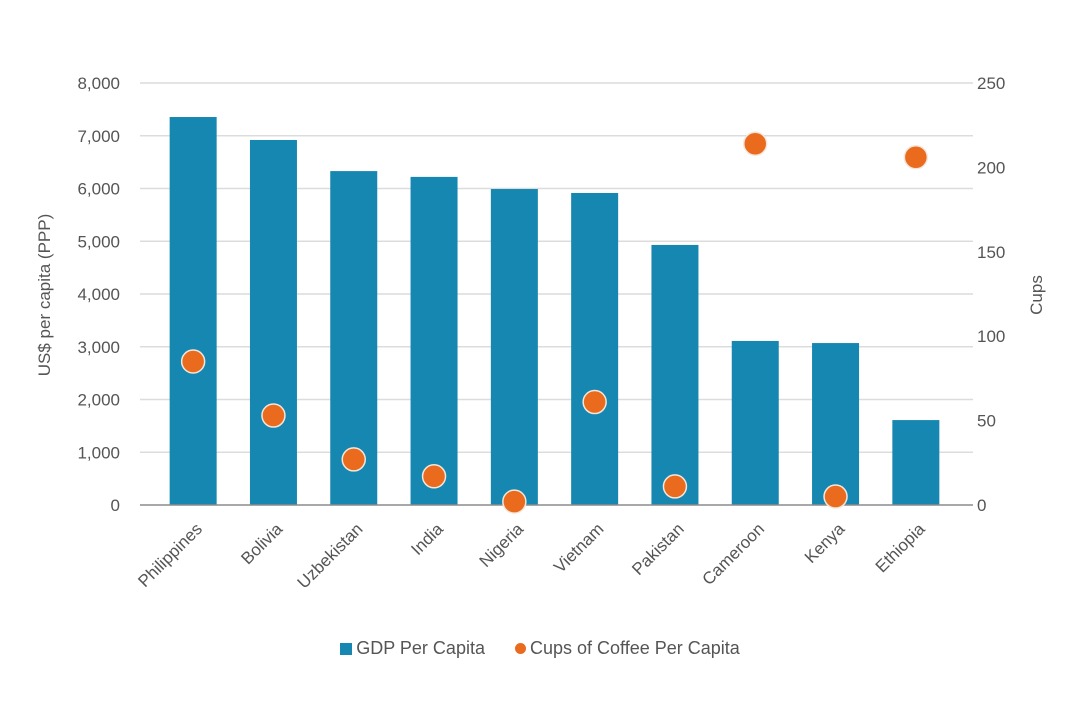 The height and width of the screenshot is (701, 1080). What do you see at coordinates (981, 505) in the screenshot?
I see `y-right-tick-label: 0` at bounding box center [981, 505].